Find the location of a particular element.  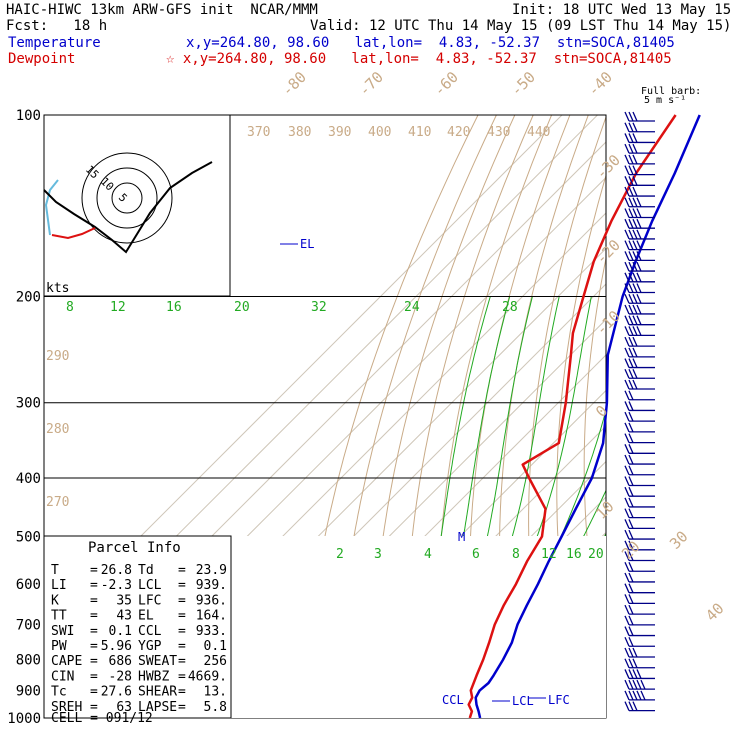

barb-legend-value: 5 m s⁻¹ is located at coordinates (665, 100).